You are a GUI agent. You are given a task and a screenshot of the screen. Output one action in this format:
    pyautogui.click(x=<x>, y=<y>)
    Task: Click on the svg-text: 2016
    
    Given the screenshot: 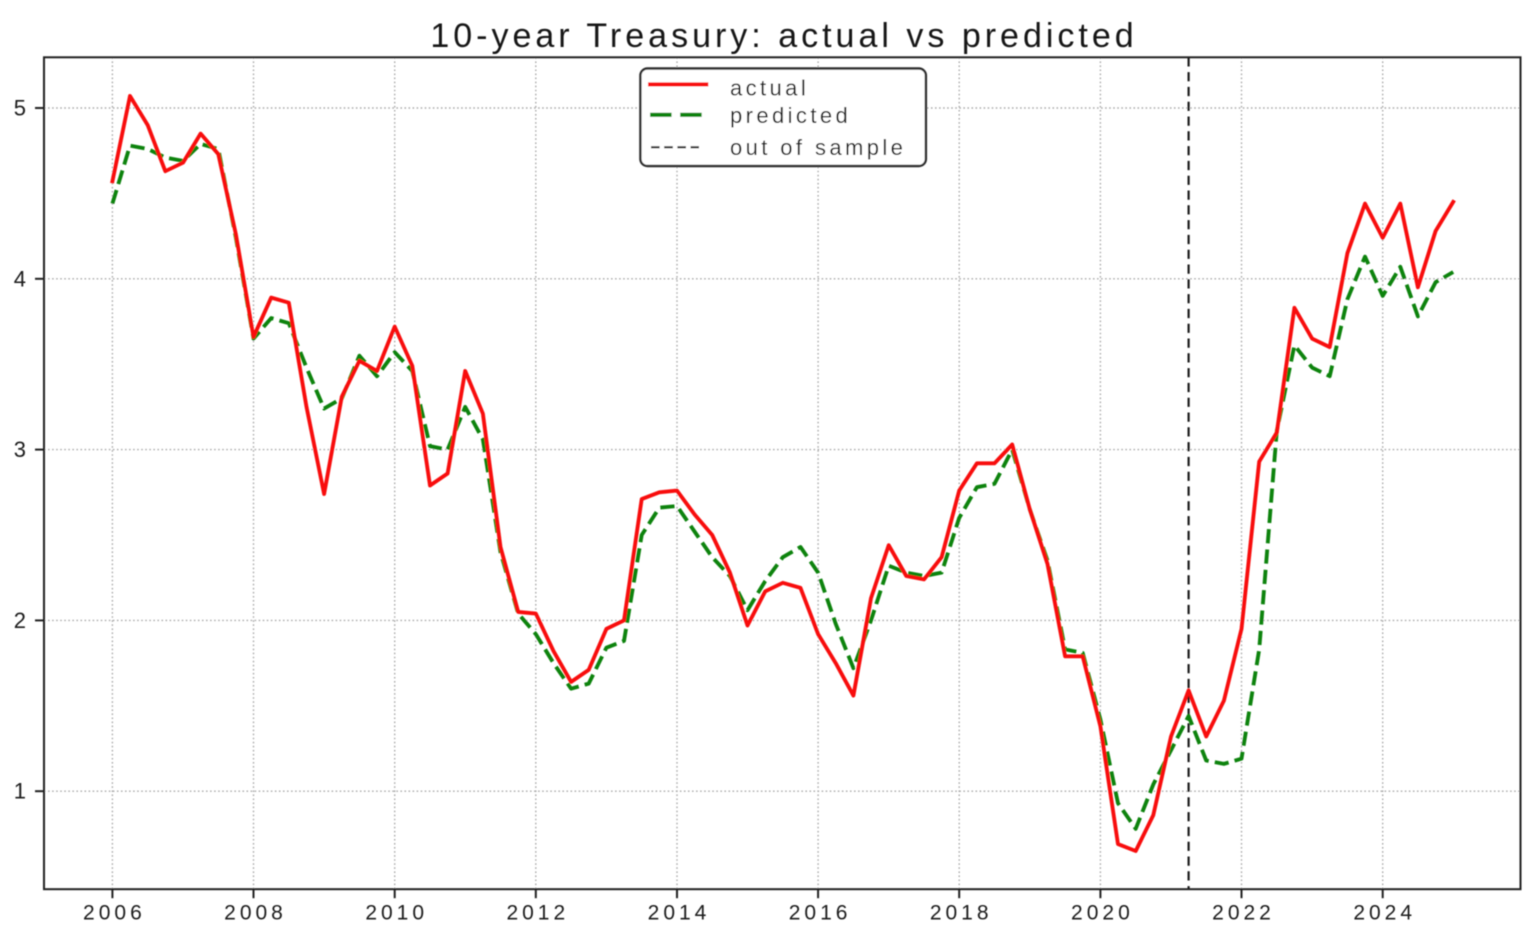 What is the action you would take?
    pyautogui.click(x=820, y=913)
    